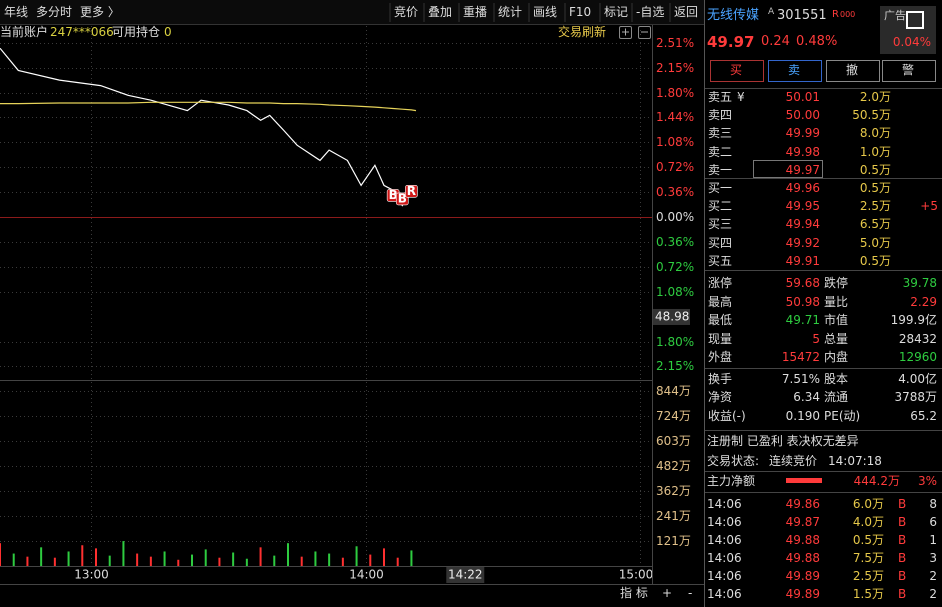  I want to click on stock-badge: R, so click(835, 14).